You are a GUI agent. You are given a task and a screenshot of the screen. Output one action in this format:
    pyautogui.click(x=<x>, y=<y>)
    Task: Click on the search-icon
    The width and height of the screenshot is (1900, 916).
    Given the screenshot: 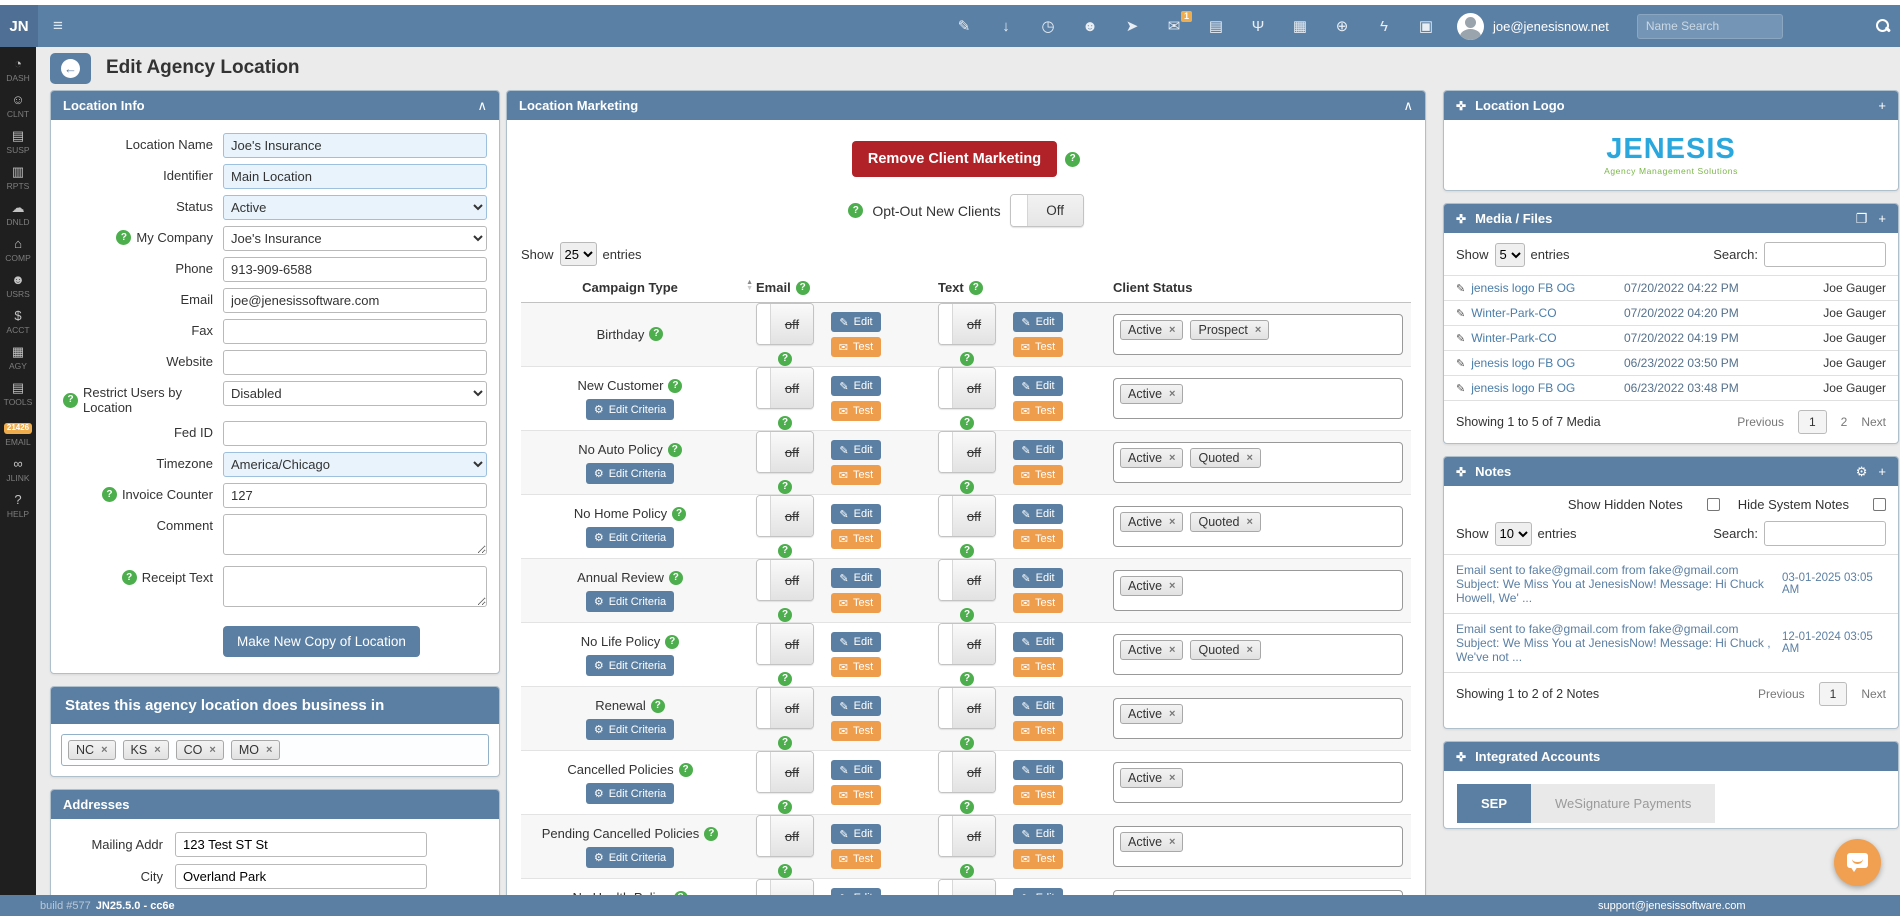 What is the action you would take?
    pyautogui.click(x=1883, y=26)
    